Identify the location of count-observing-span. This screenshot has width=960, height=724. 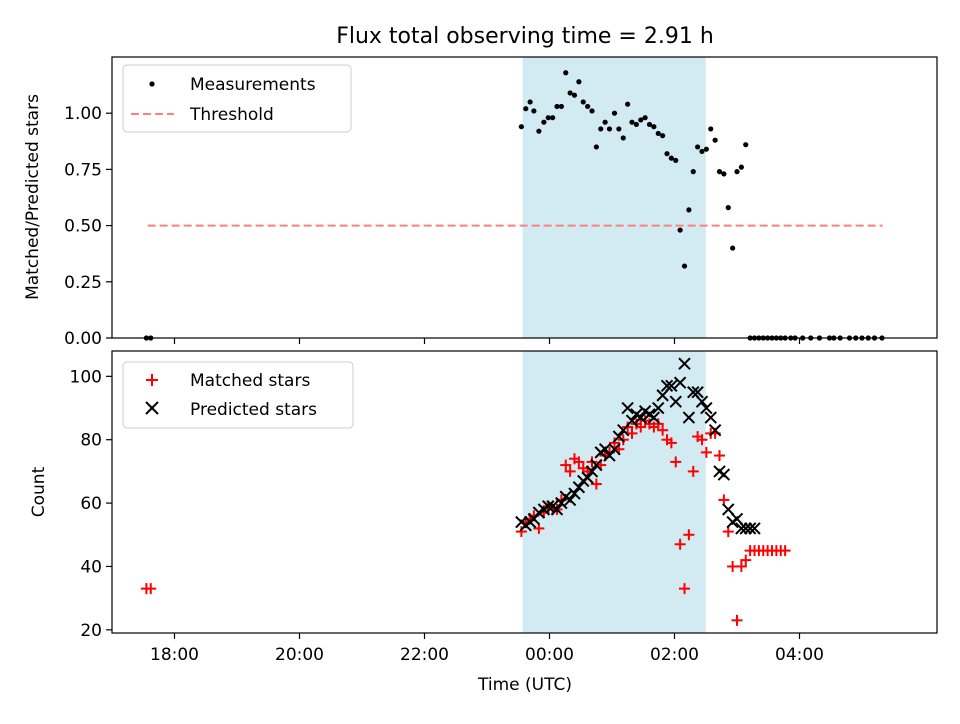
(614, 492).